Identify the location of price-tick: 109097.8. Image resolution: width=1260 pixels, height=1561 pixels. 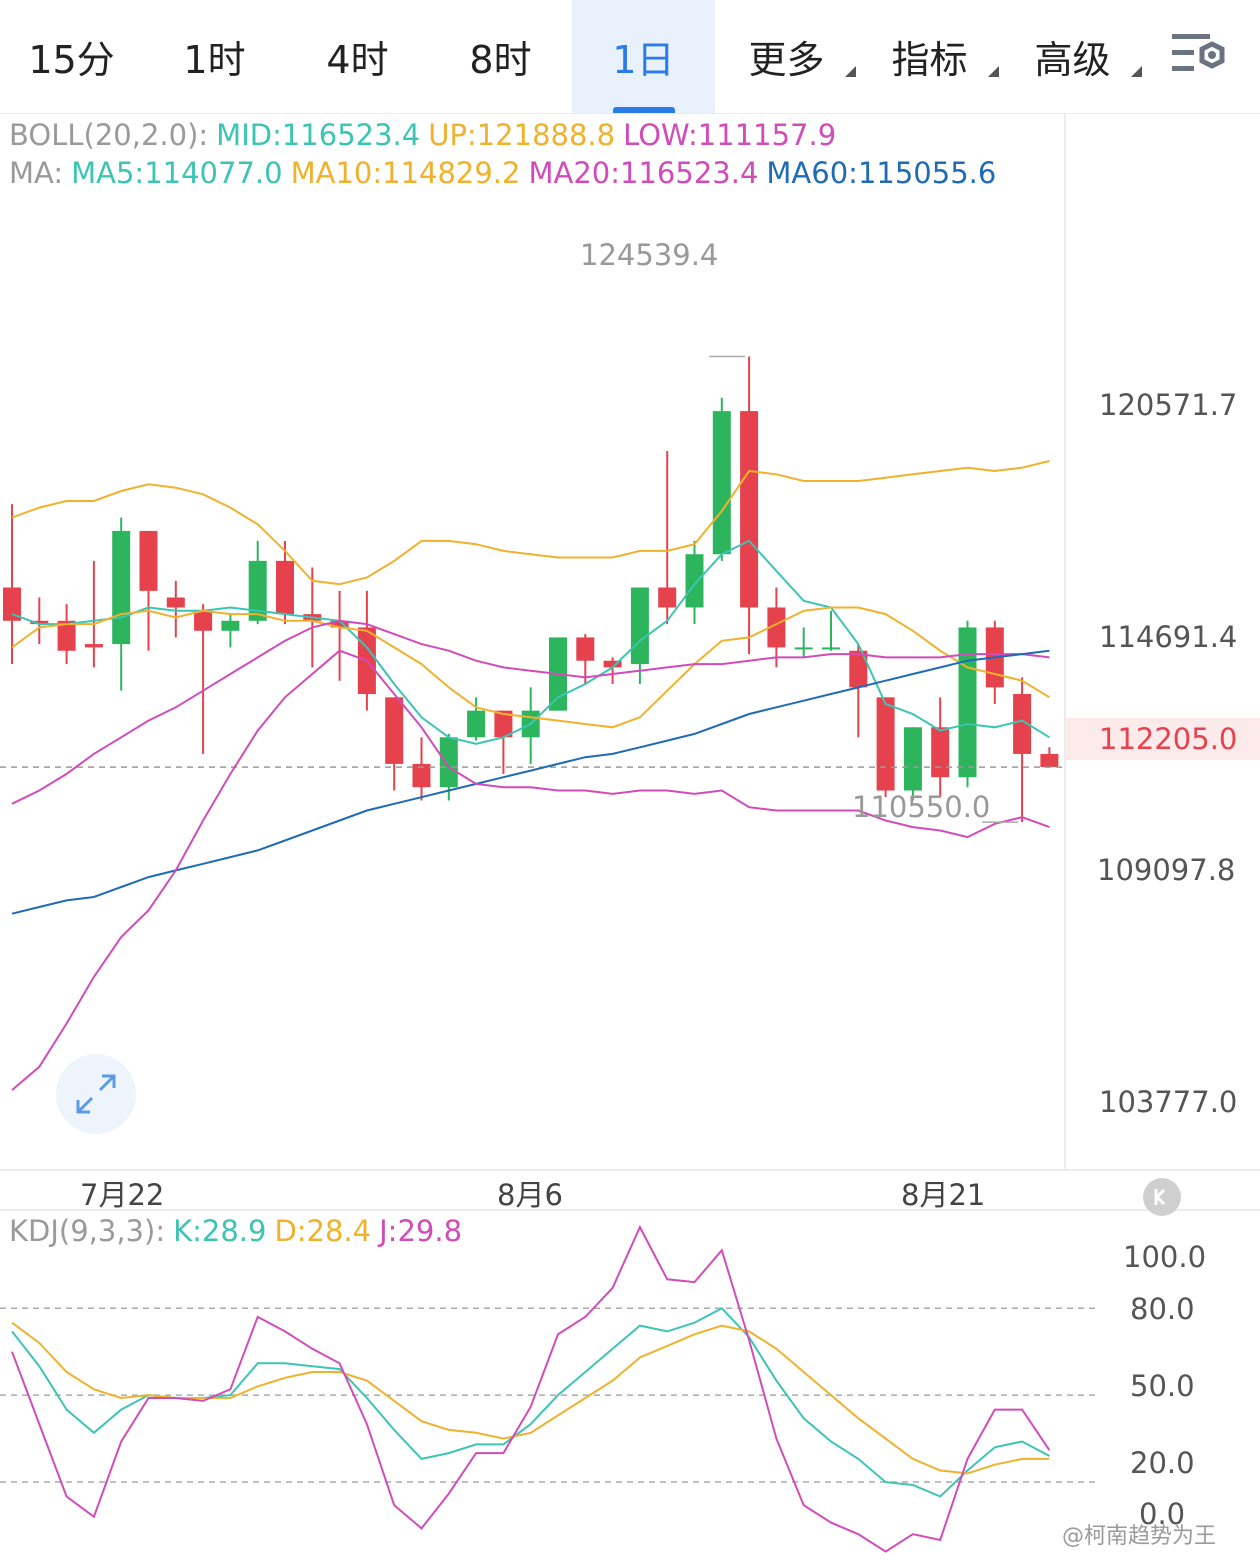
(1166, 870).